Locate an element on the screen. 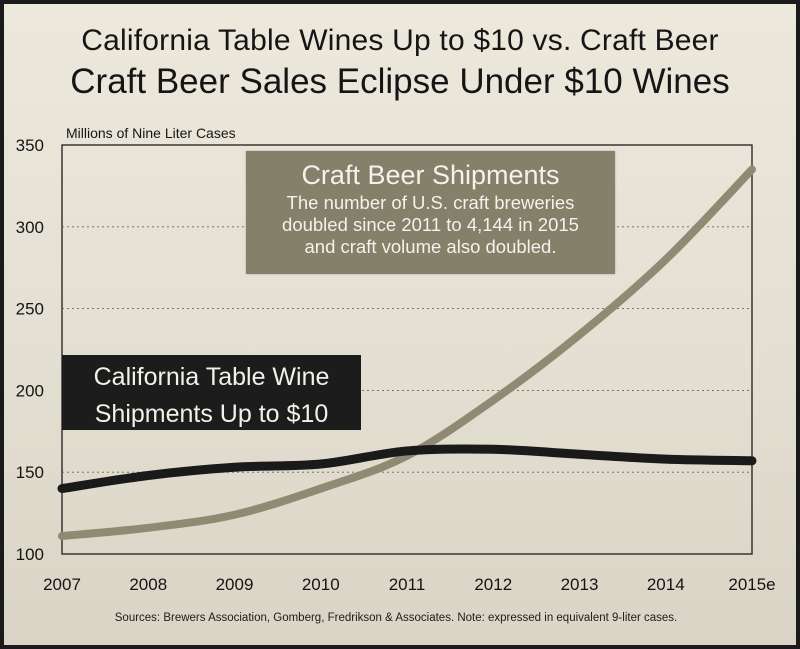 This screenshot has height=649, width=800. craft-beer-note-line: The number of U.S. craft breweries is located at coordinates (430, 202).